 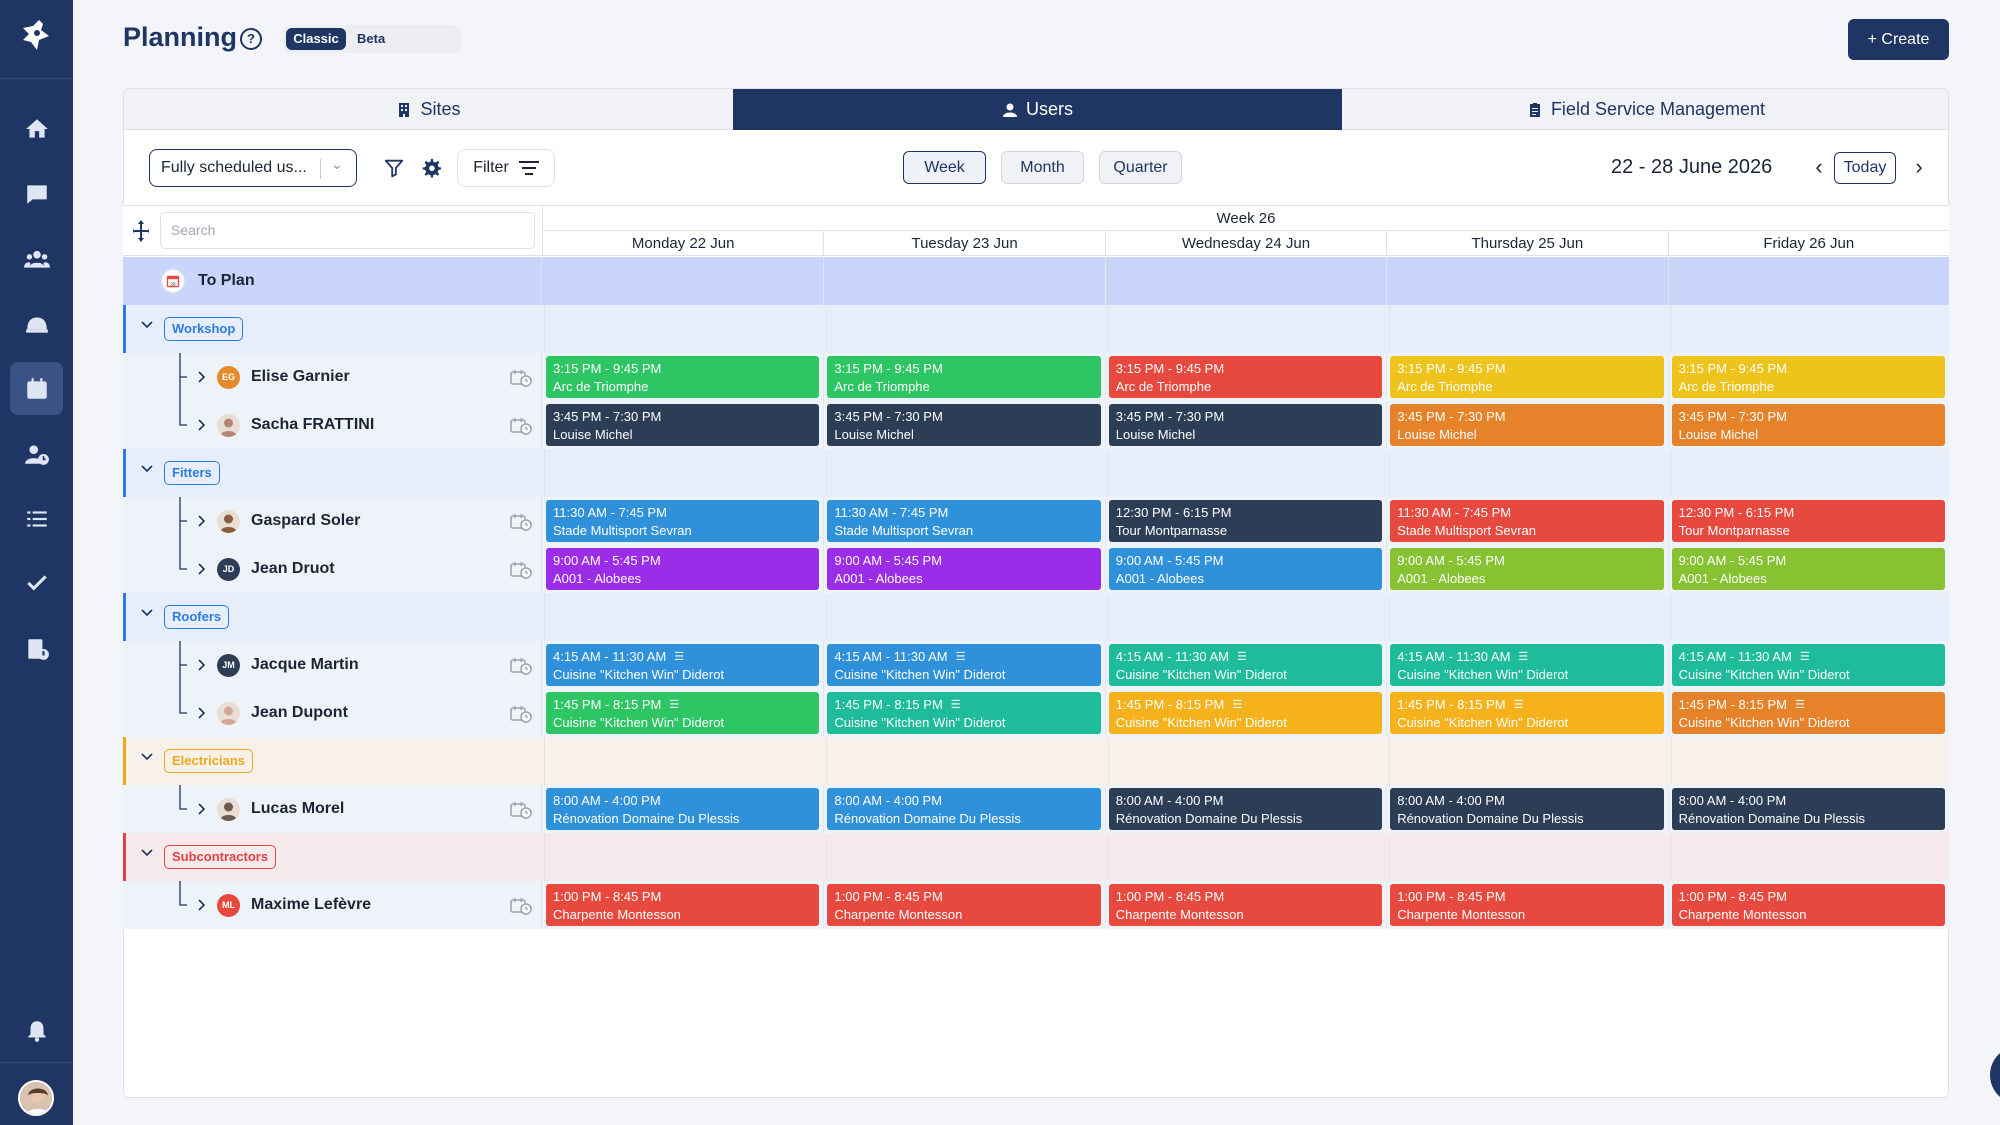 What do you see at coordinates (1995, 1075) in the screenshot?
I see `chat-bubble-icon` at bounding box center [1995, 1075].